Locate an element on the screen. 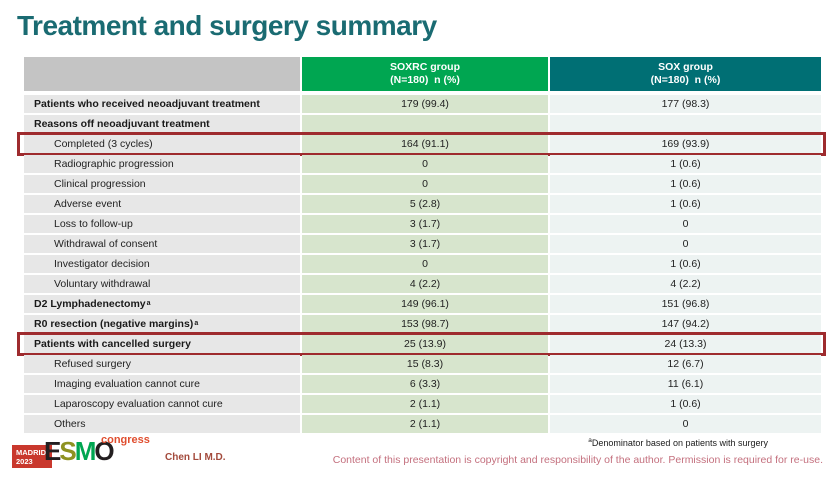 This screenshot has height=478, width=832. row-label: Laparoscopy evaluation cannot cure is located at coordinates (162, 404).